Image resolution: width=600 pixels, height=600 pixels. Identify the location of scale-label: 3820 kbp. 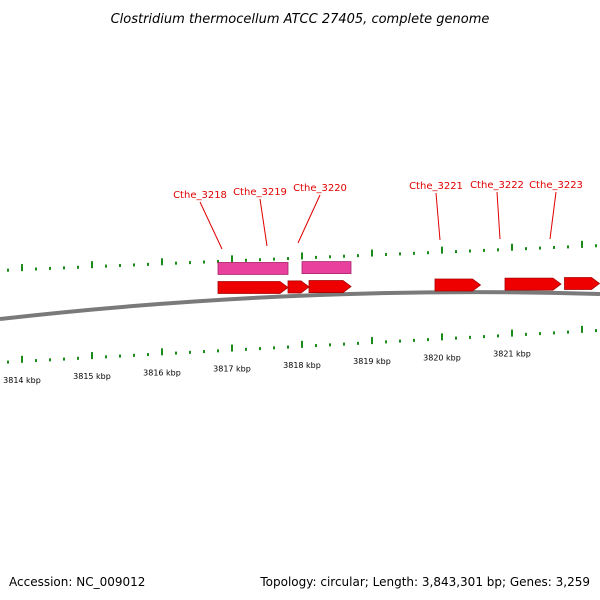
(442, 357).